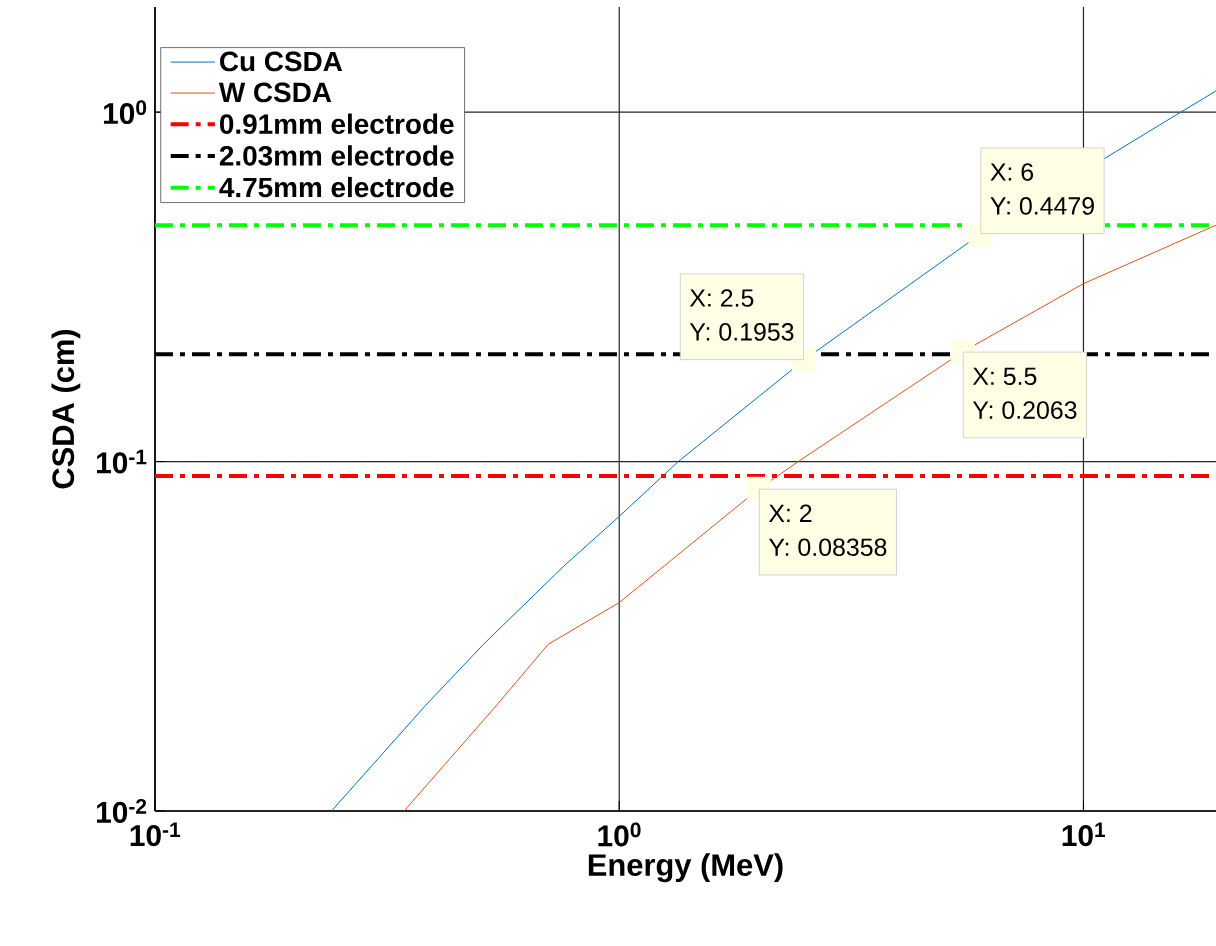 The image size is (1216, 946). Describe the element at coordinates (790, 513) in the screenshot. I see `annotation: X: 2` at that location.